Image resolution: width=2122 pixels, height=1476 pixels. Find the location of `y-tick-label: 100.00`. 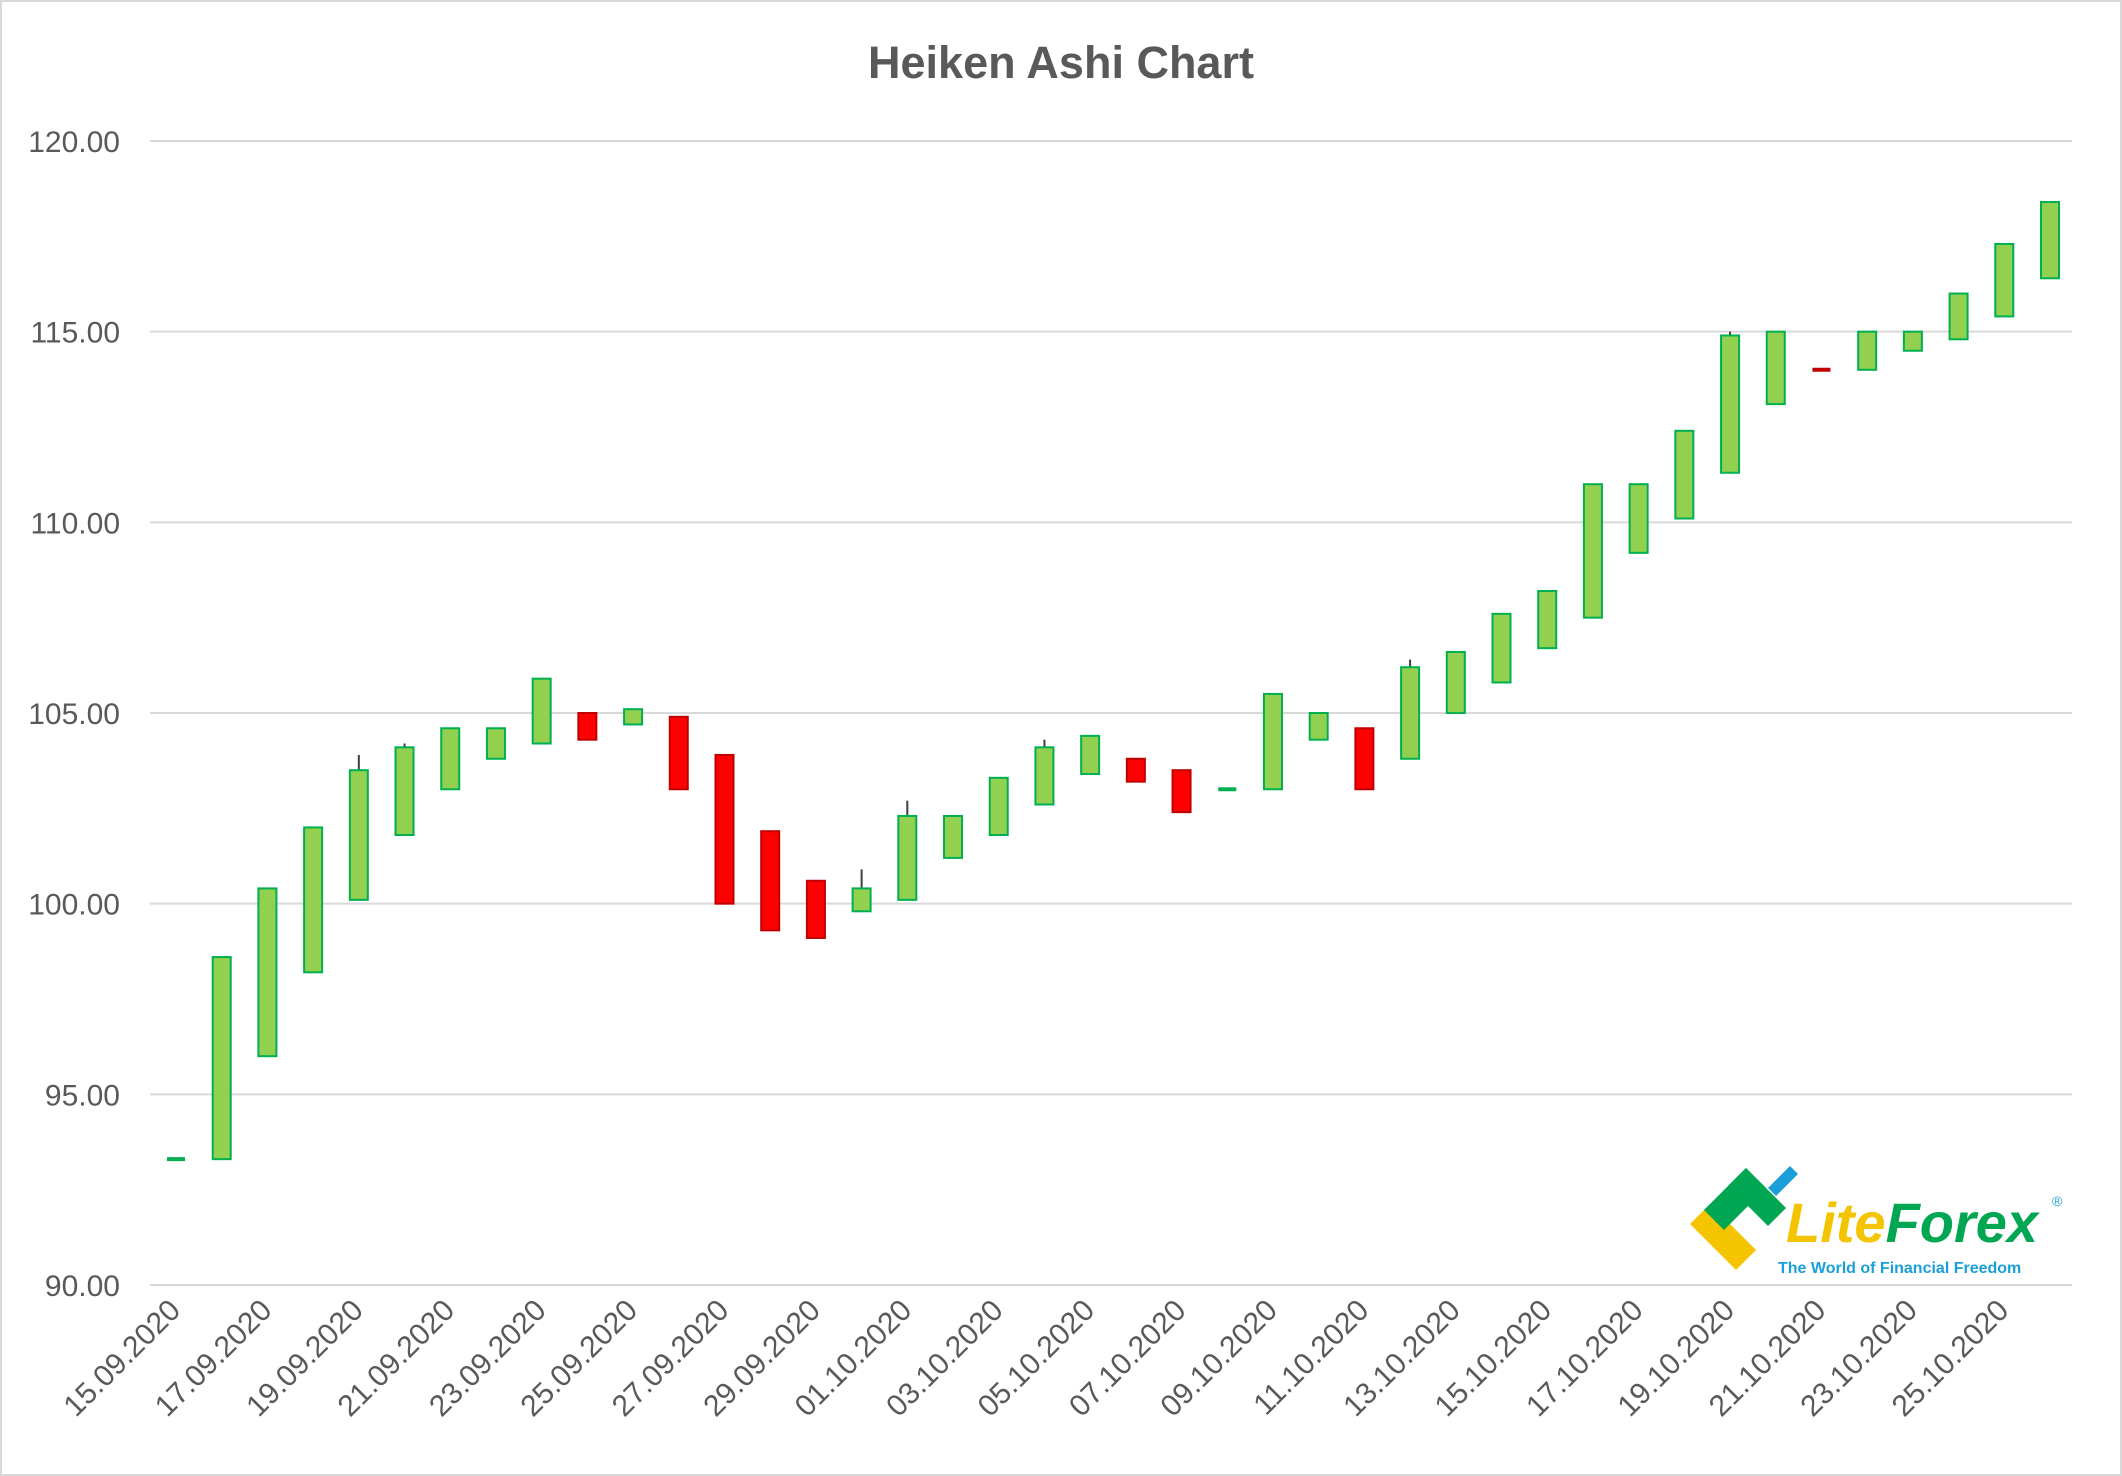

y-tick-label: 100.00 is located at coordinates (74, 905).